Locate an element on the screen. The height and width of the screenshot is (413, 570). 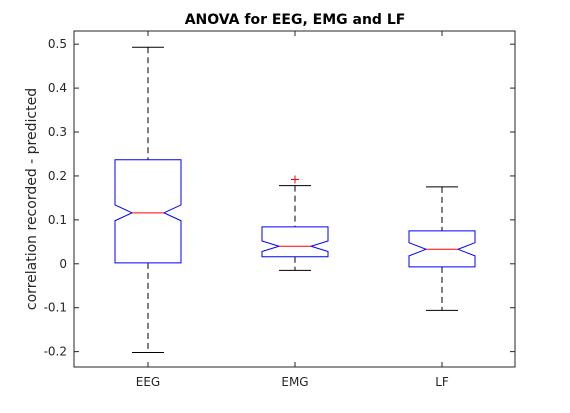
y-axis-label: correlation recorded - predicted is located at coordinates (32, 199).